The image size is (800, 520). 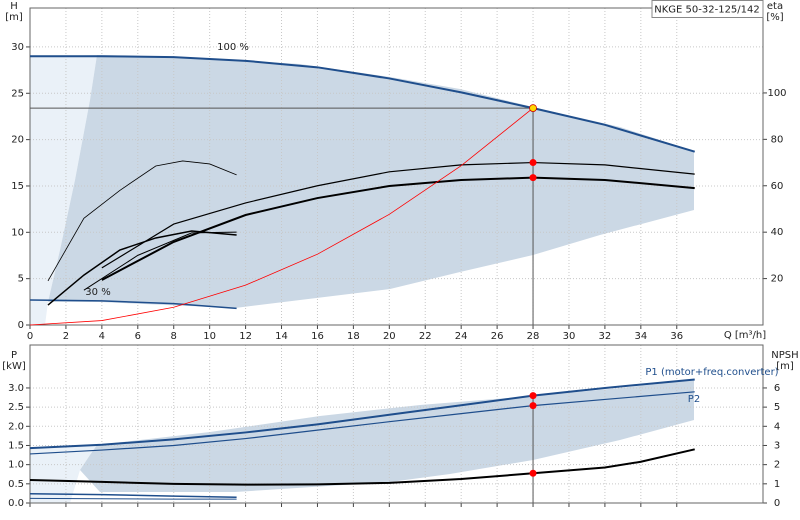 I want to click on y2-tick-label: 1, so click(x=777, y=484).